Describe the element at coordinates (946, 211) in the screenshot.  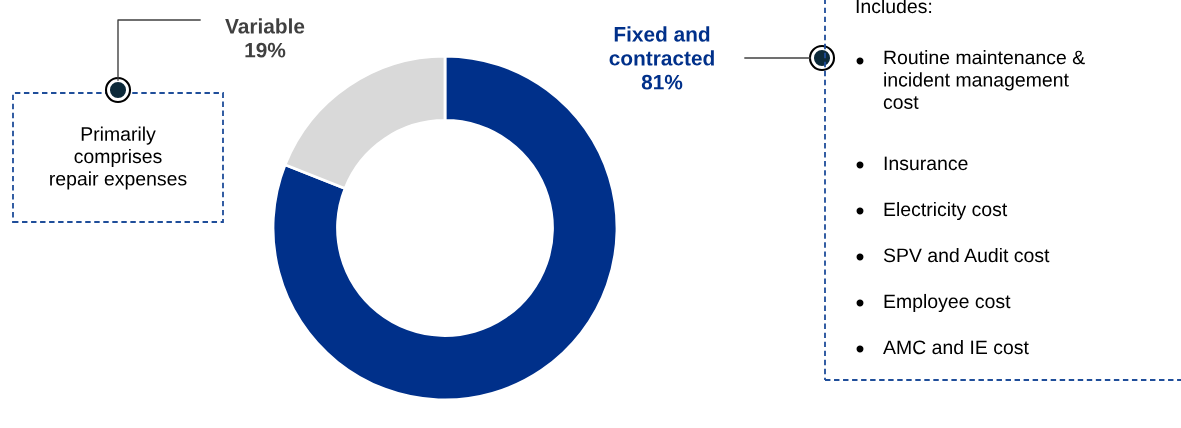
I see `text: Electricity cost` at that location.